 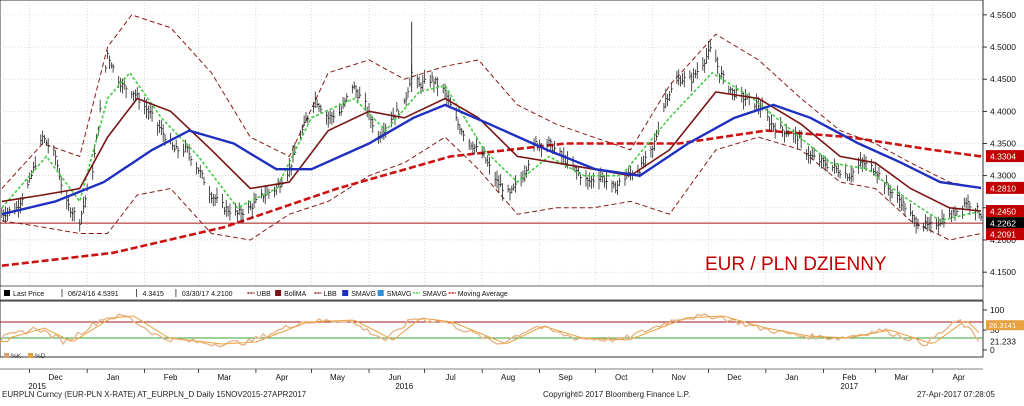 I want to click on indicator-frame, so click(x=492, y=329).